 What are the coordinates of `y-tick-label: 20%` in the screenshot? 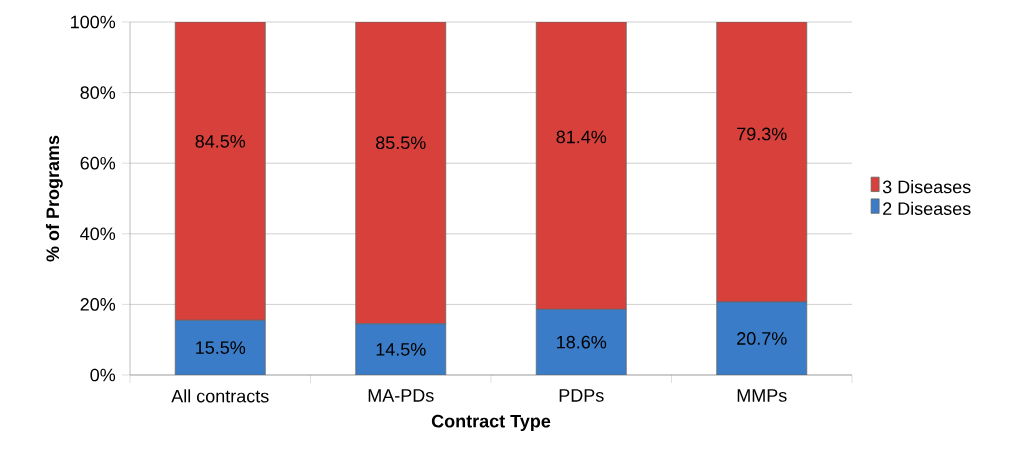 It's located at (98, 304).